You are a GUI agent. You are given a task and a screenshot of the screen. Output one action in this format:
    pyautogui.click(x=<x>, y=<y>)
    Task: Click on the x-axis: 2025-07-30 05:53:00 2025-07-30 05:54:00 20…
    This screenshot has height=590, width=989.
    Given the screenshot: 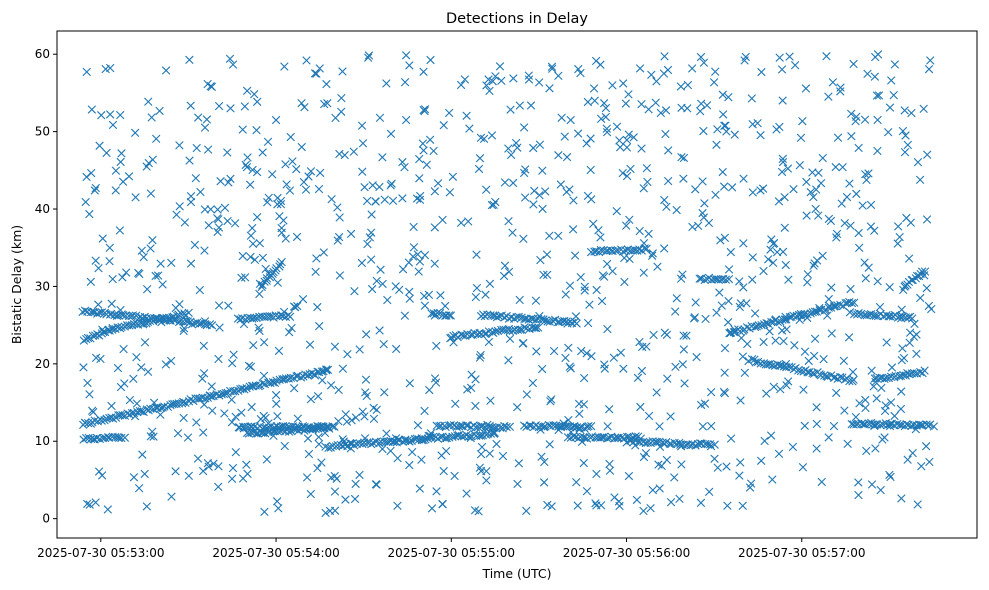 What is the action you would take?
    pyautogui.click(x=451, y=549)
    